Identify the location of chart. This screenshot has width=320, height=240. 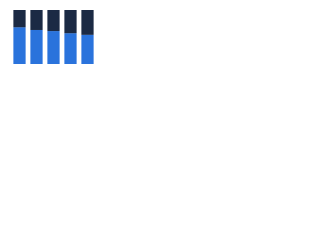
(53, 37).